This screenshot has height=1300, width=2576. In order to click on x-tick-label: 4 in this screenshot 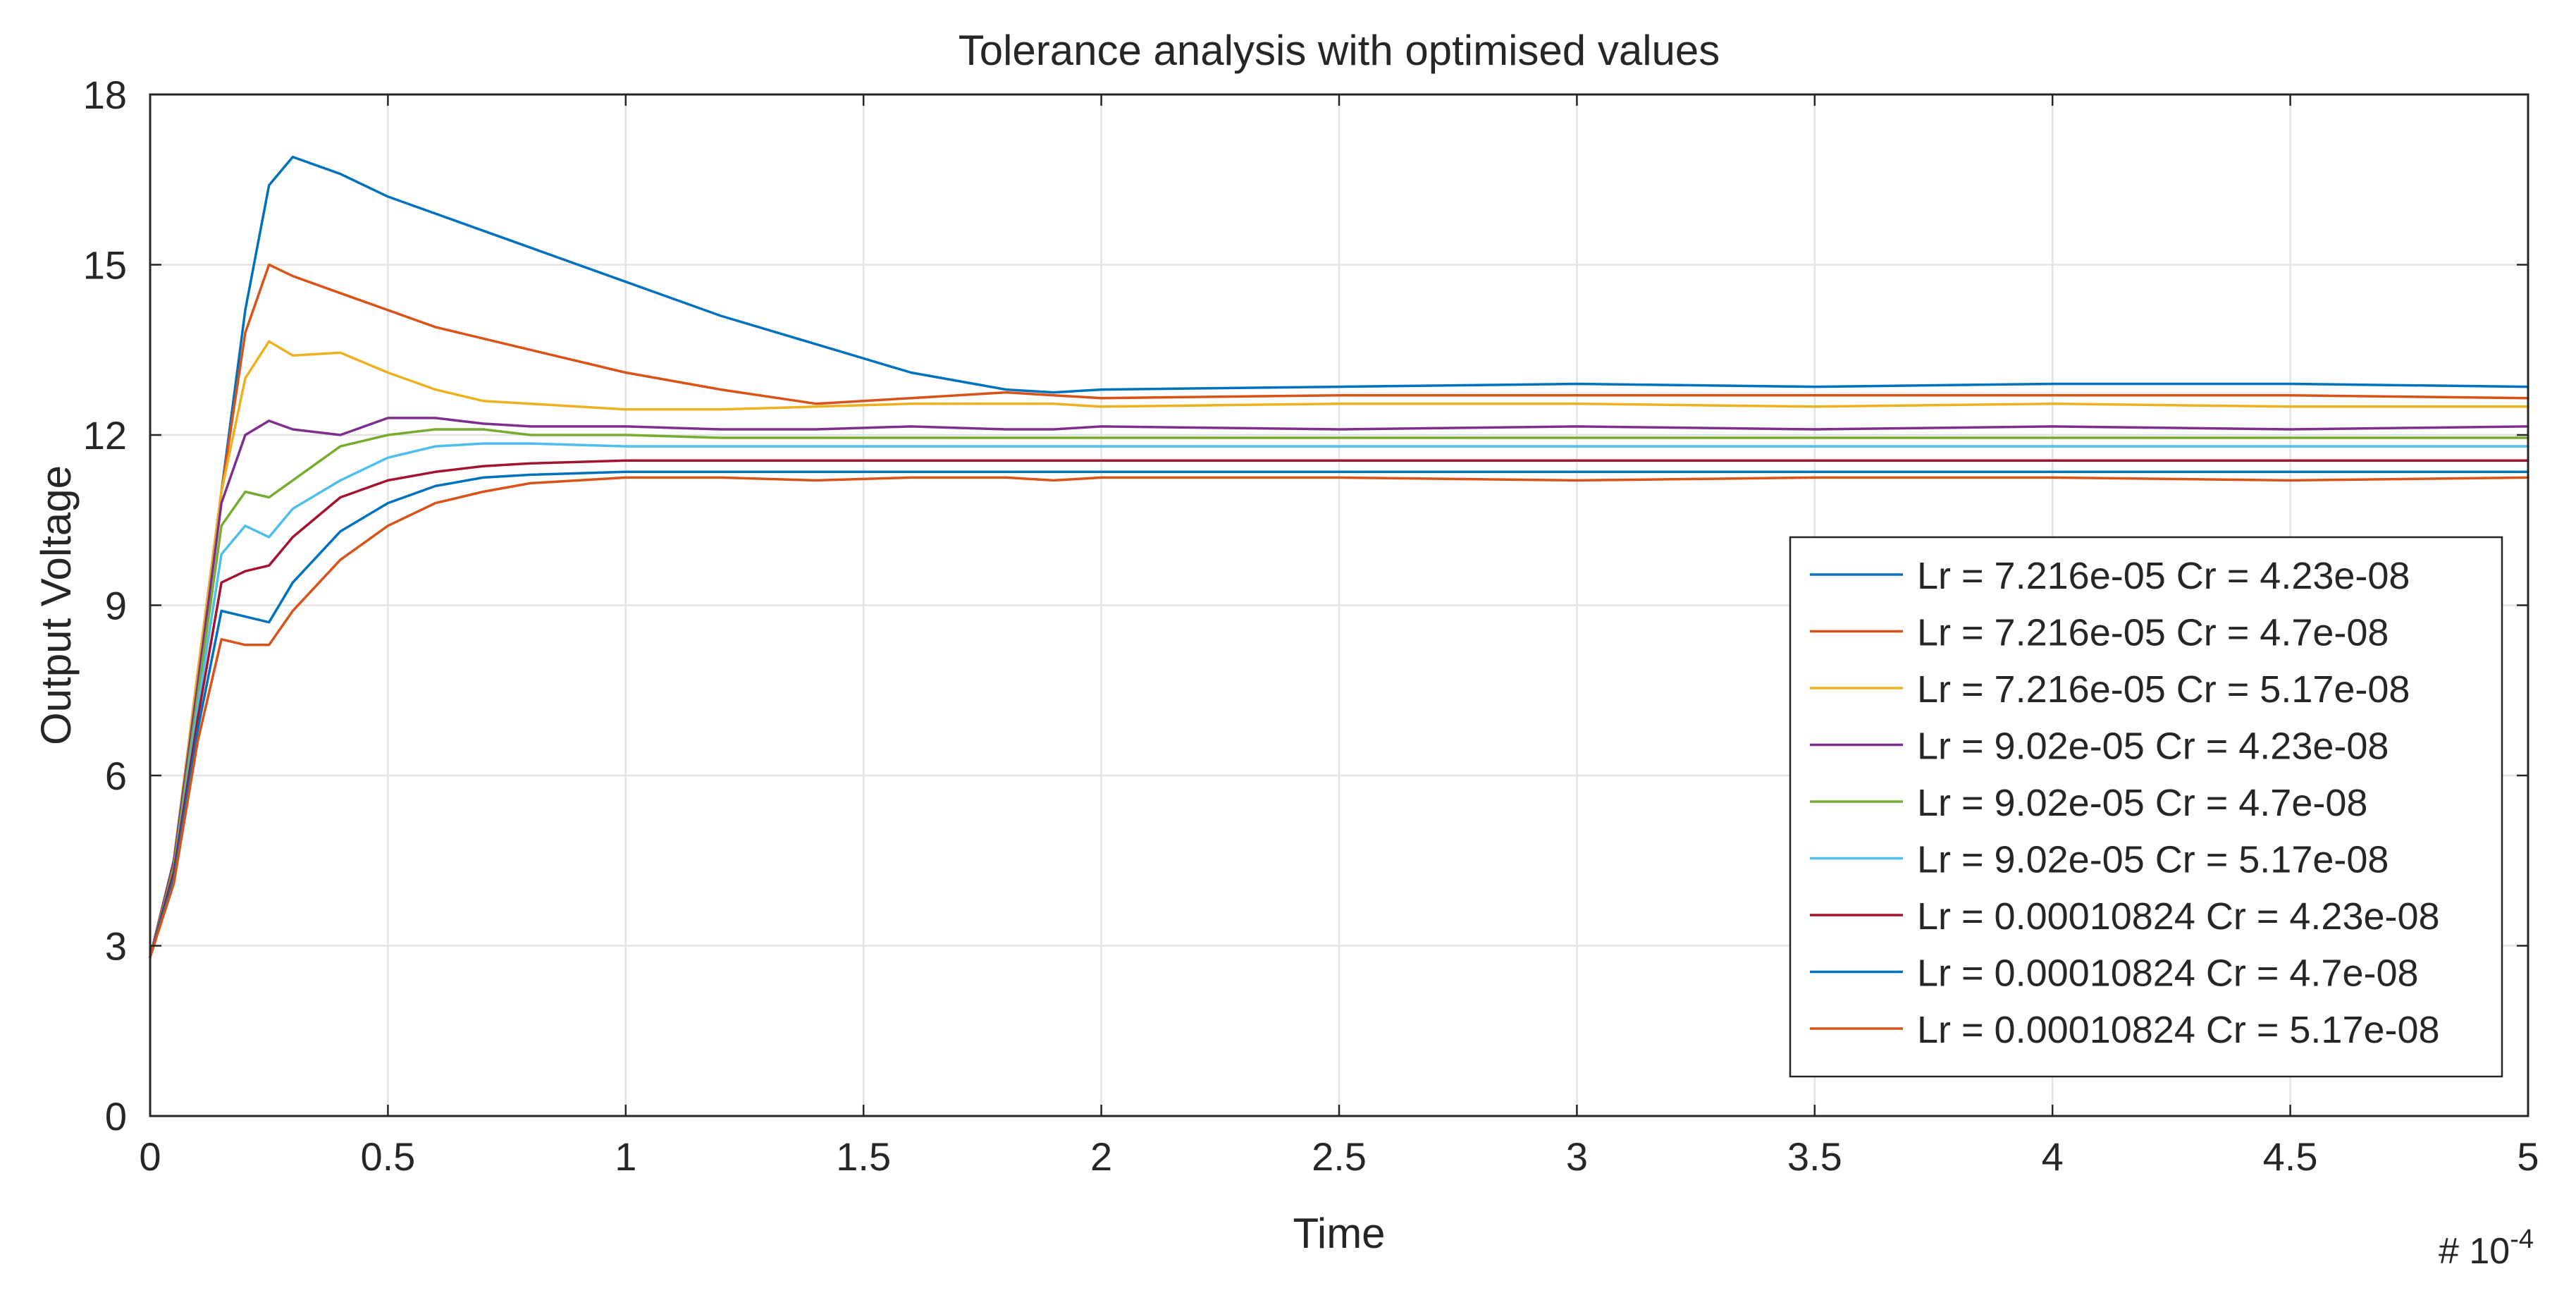, I will do `click(2053, 1156)`.